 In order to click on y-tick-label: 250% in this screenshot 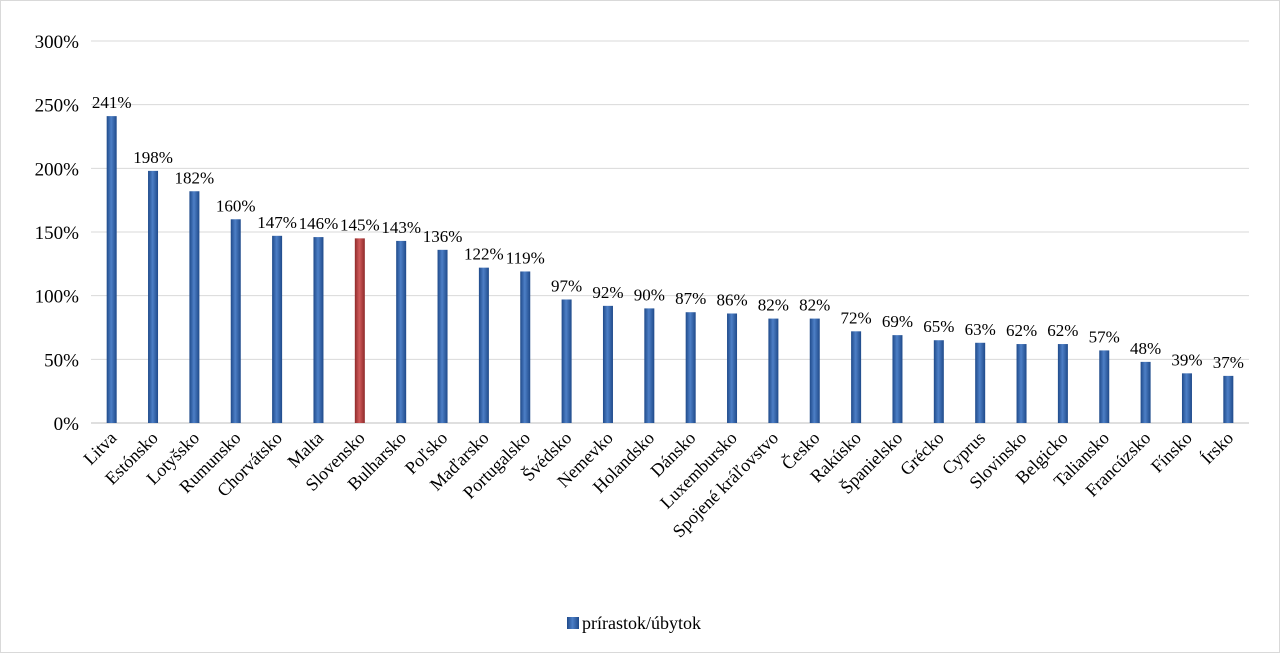, I will do `click(57, 106)`.